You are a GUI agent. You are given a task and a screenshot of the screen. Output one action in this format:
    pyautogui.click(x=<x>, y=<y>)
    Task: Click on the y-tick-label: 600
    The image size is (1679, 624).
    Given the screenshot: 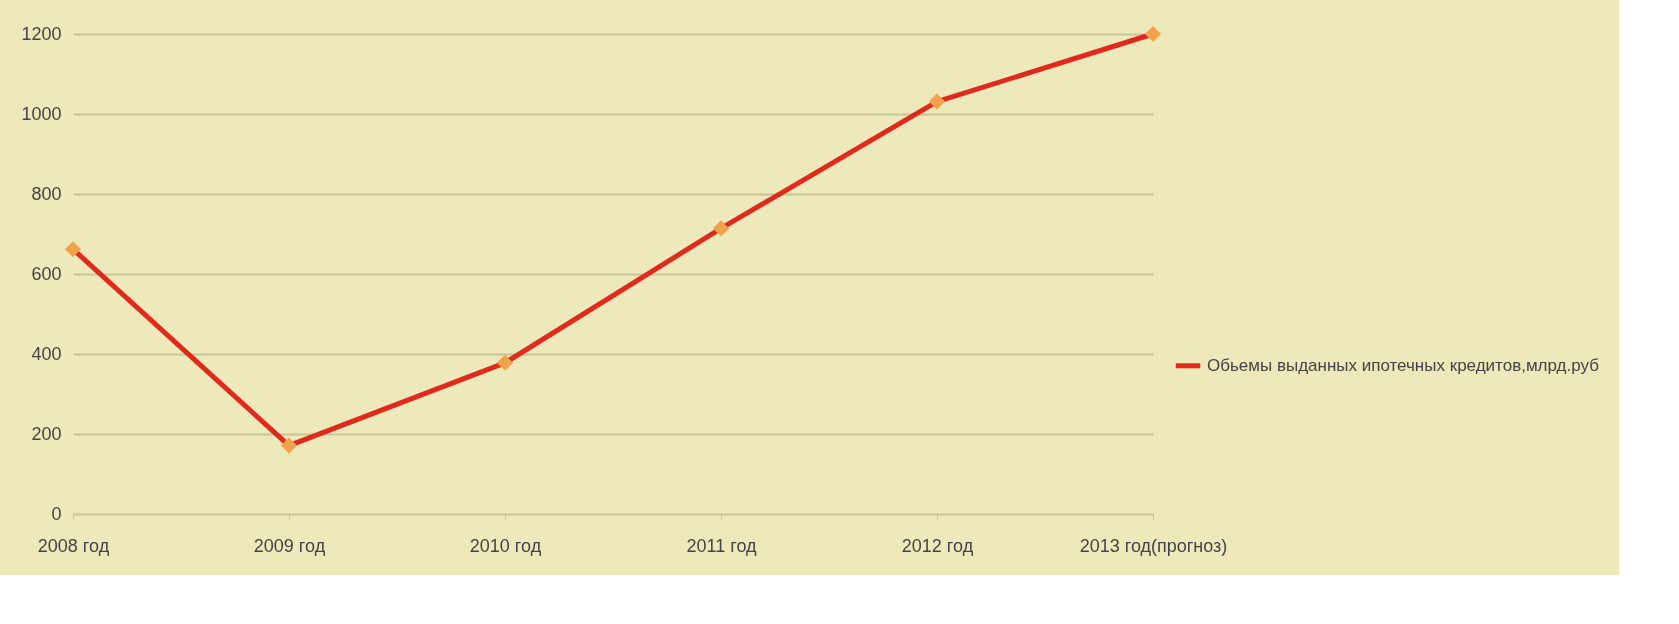 What is the action you would take?
    pyautogui.click(x=46, y=273)
    